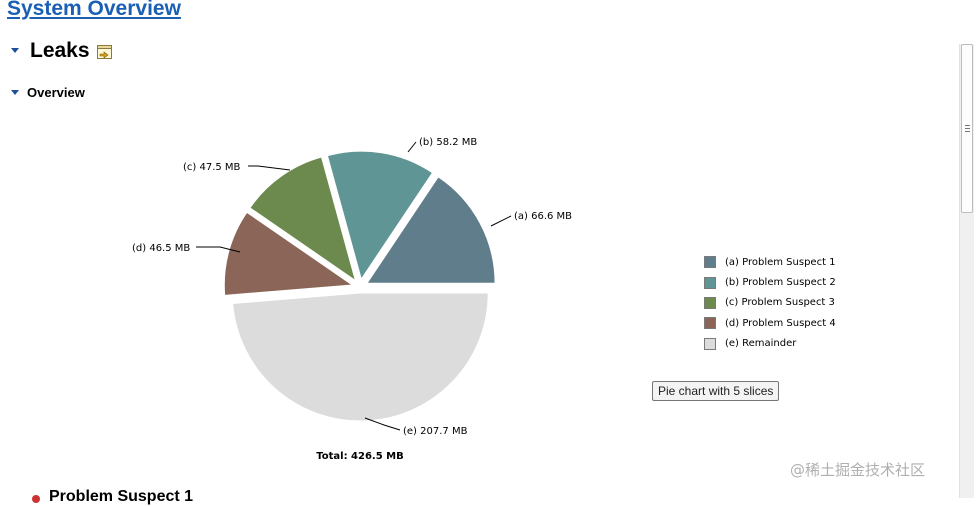  I want to click on pie-label-a: (a) 66.6 MB, so click(543, 216).